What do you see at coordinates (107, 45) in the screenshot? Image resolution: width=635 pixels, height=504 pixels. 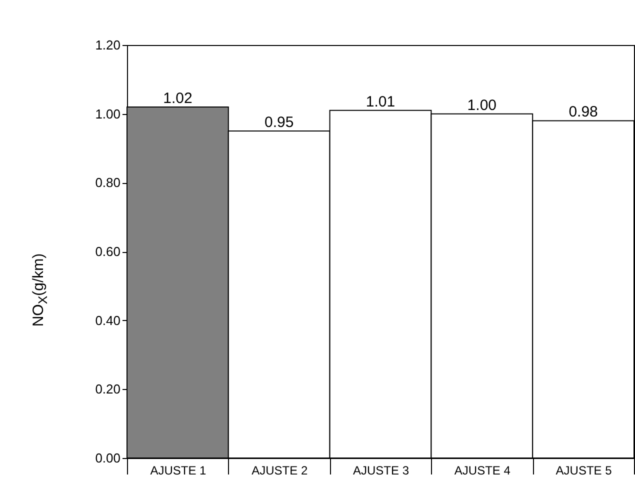 I see `y-tick-label: 1.20` at bounding box center [107, 45].